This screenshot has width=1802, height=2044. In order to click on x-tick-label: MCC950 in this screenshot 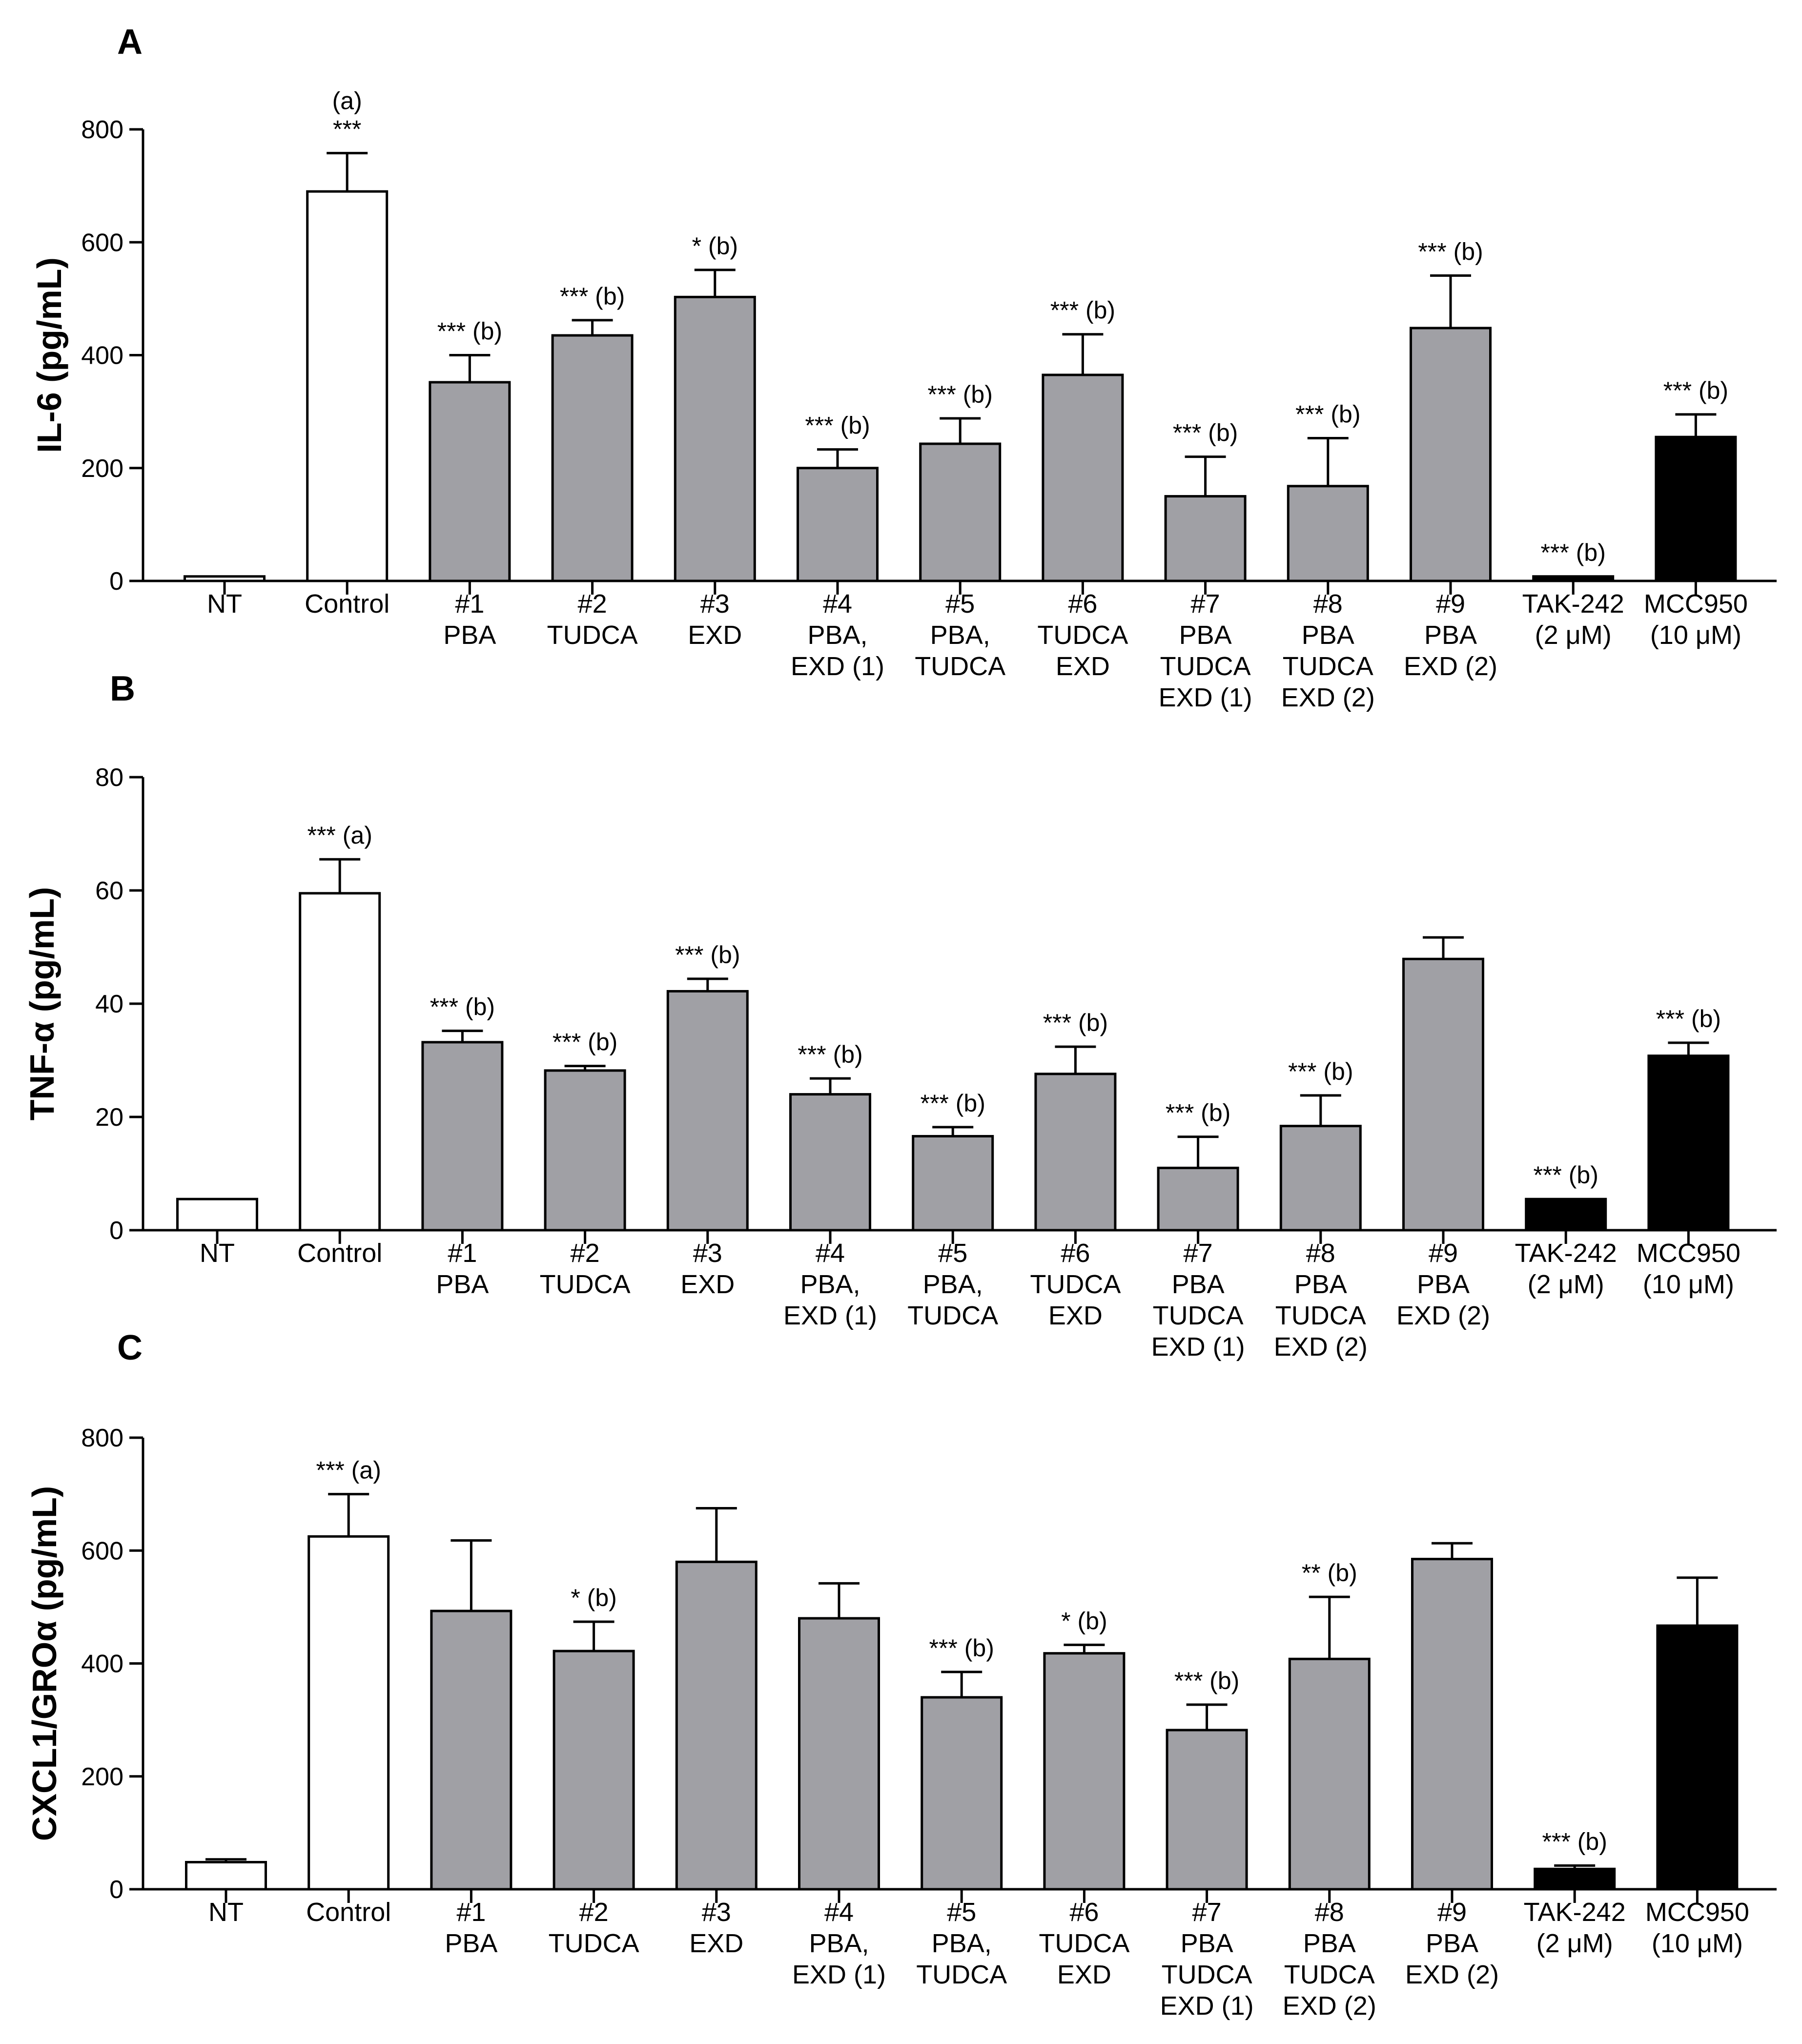, I will do `click(1689, 1253)`.